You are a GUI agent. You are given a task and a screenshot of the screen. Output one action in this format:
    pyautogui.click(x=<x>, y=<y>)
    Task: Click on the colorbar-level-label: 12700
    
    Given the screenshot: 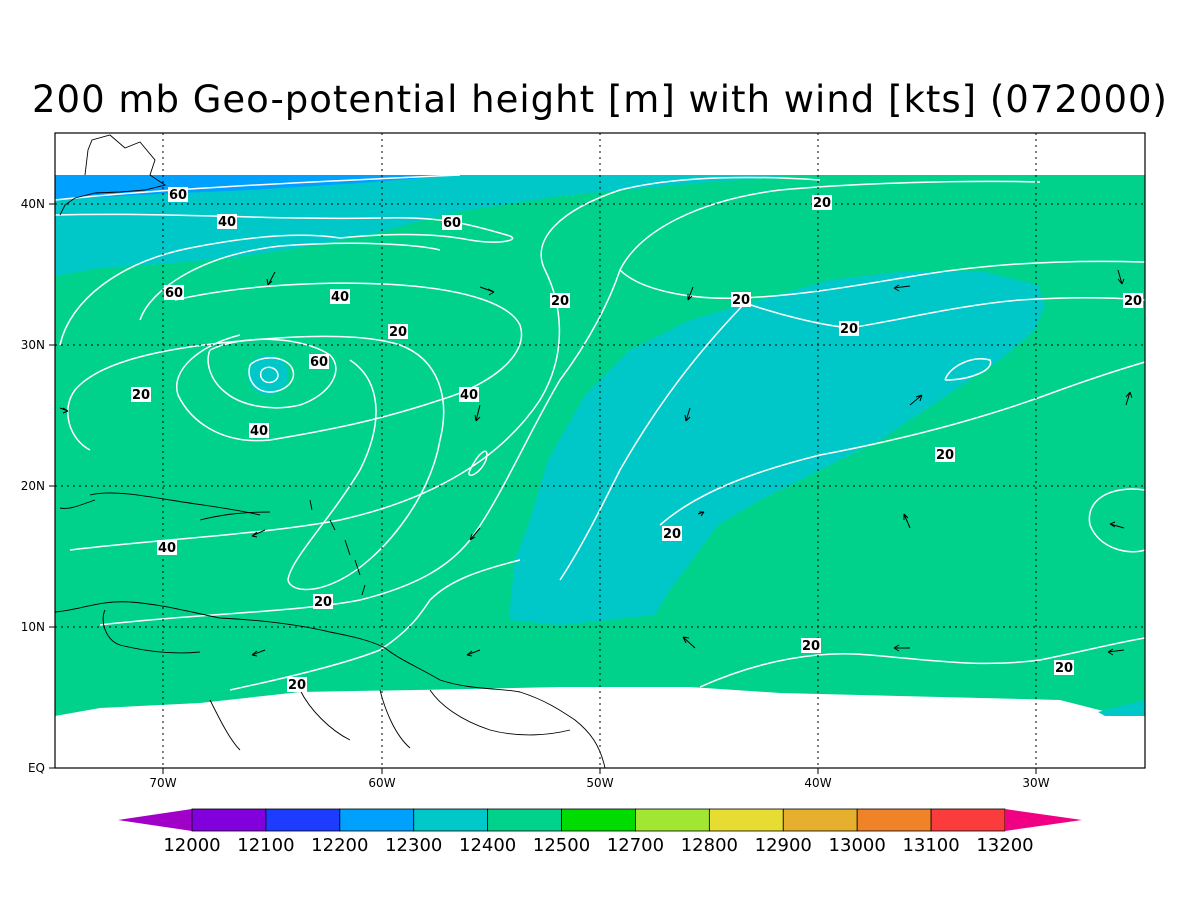 What is the action you would take?
    pyautogui.click(x=635, y=845)
    